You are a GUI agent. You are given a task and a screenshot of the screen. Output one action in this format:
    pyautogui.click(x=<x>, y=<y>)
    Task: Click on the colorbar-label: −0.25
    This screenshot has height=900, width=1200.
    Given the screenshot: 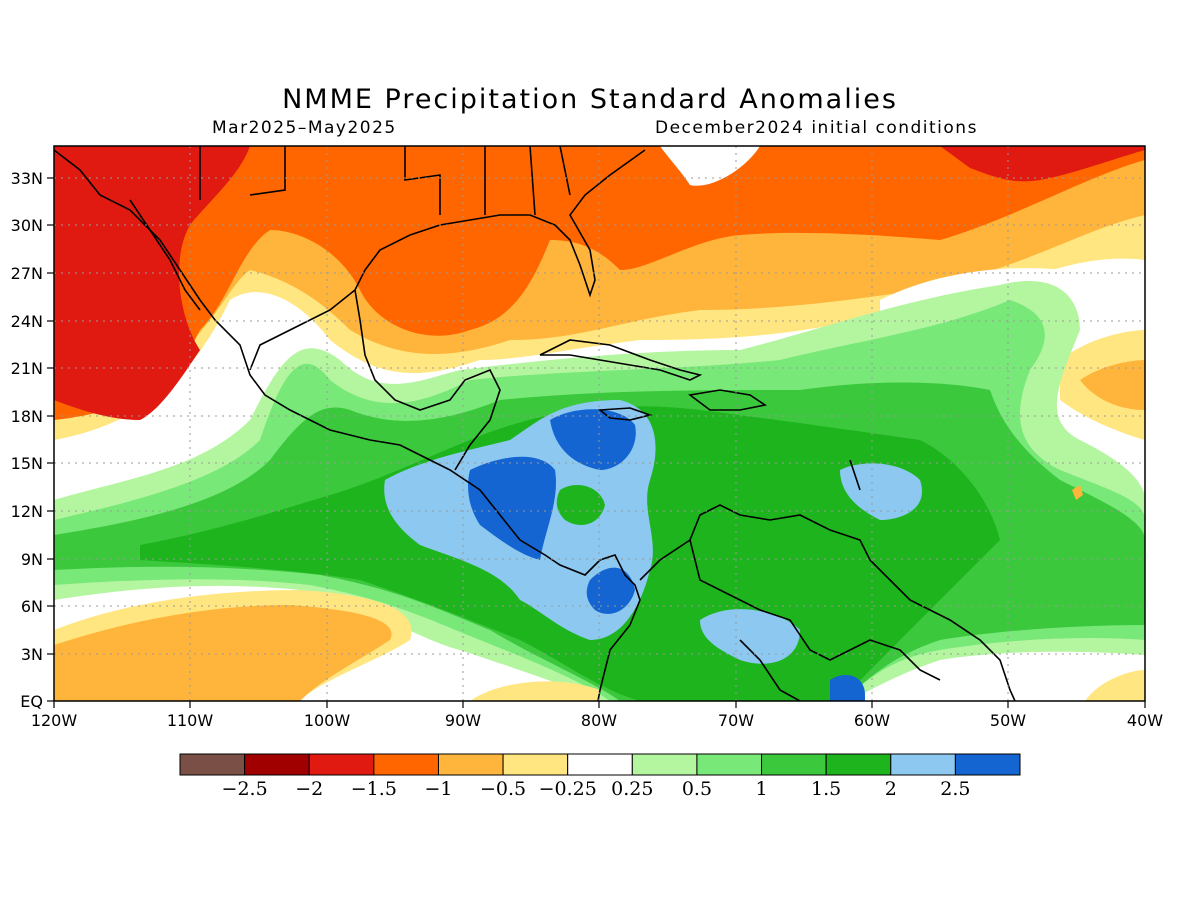 What is the action you would take?
    pyautogui.click(x=568, y=789)
    